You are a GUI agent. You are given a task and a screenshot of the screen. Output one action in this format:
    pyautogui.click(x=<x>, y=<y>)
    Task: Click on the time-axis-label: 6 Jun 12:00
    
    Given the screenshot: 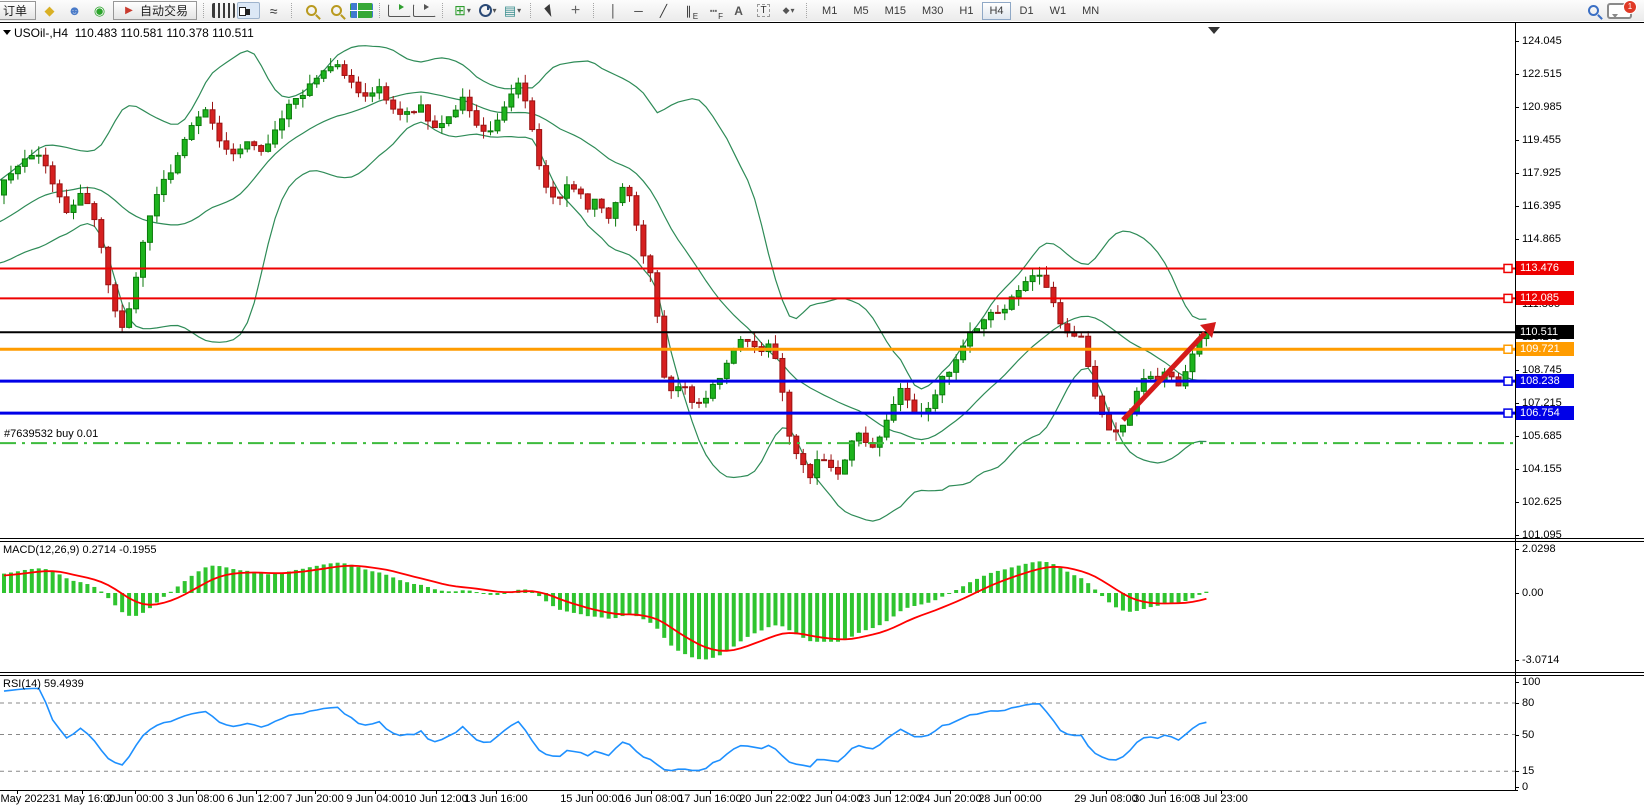 What is the action you would take?
    pyautogui.click(x=256, y=799)
    